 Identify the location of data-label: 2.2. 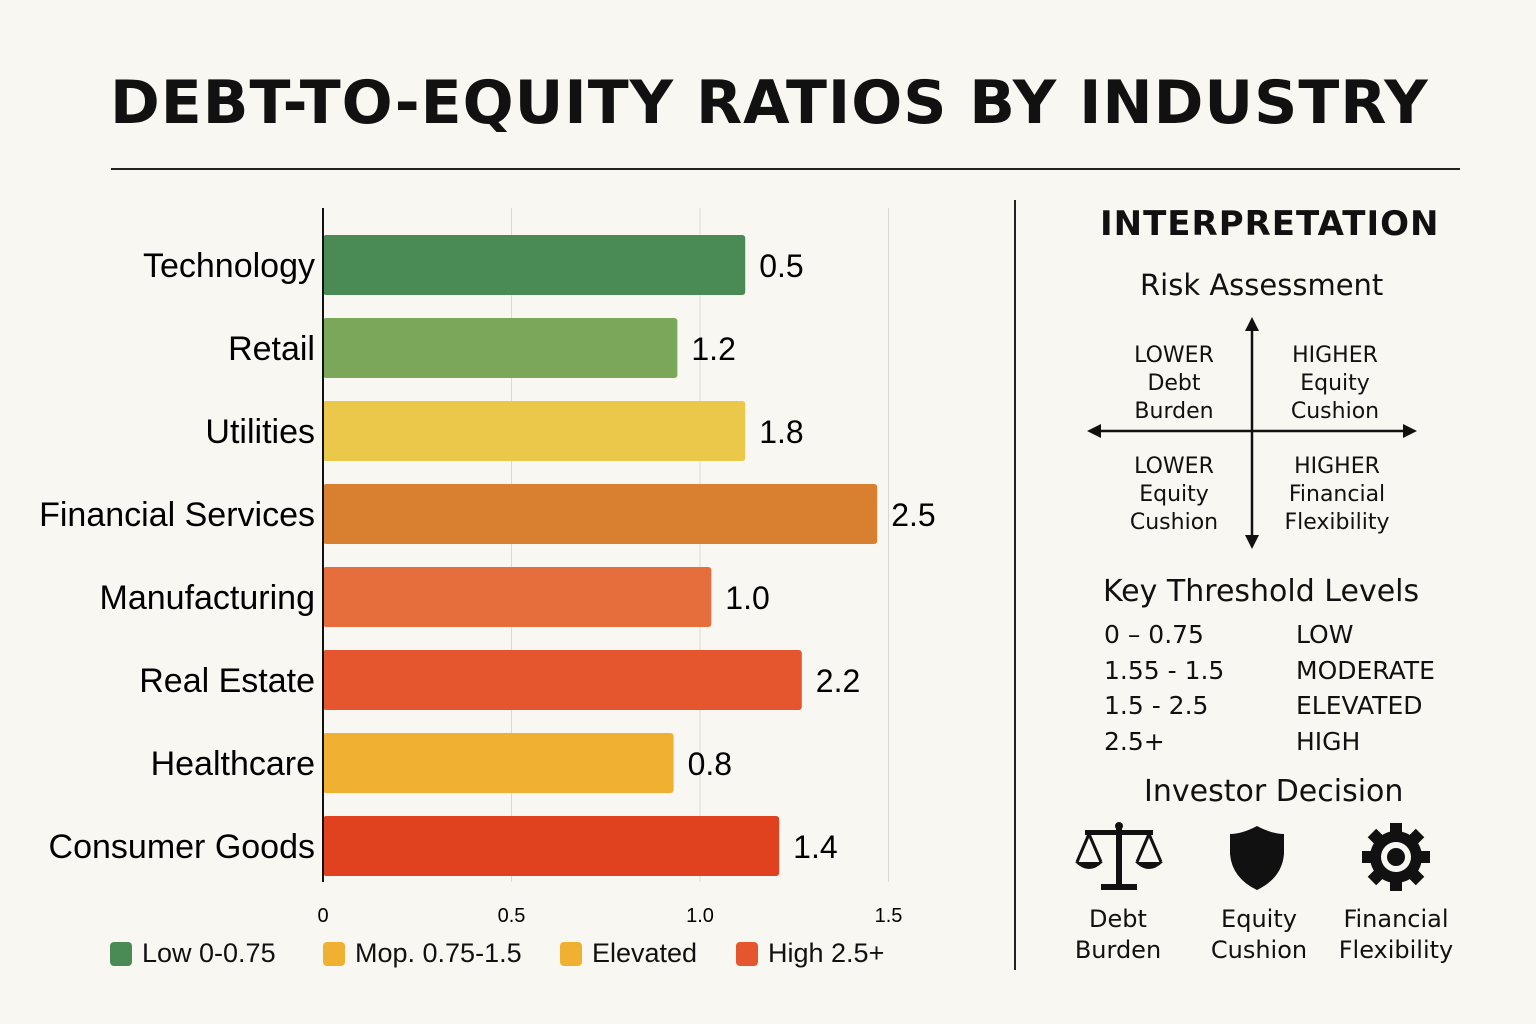
(838, 681).